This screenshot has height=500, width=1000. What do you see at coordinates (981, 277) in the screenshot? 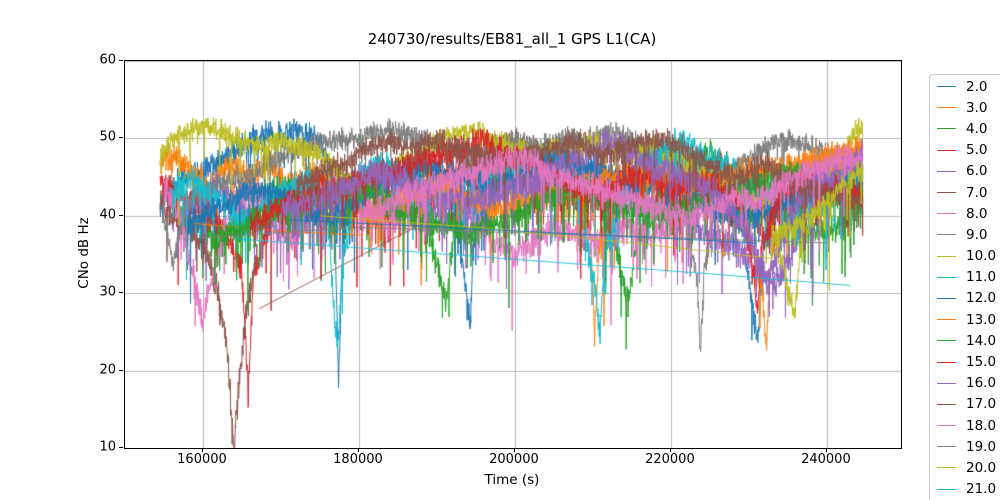
I see `legend-label: 11.0` at bounding box center [981, 277].